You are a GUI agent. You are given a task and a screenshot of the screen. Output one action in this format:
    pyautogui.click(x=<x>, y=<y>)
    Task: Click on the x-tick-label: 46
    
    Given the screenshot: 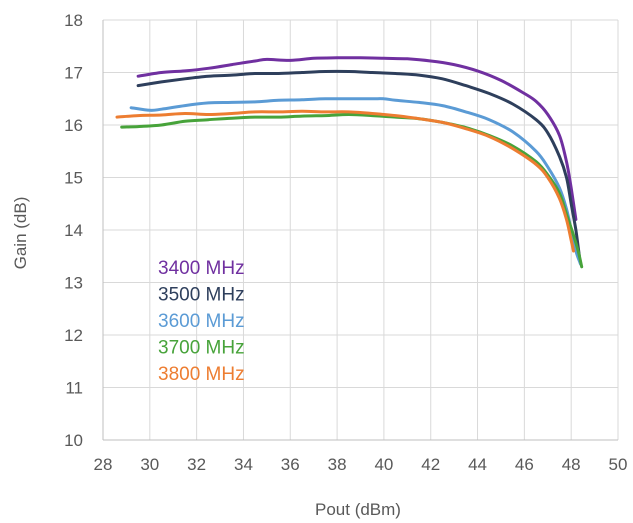 What is the action you would take?
    pyautogui.click(x=524, y=464)
    